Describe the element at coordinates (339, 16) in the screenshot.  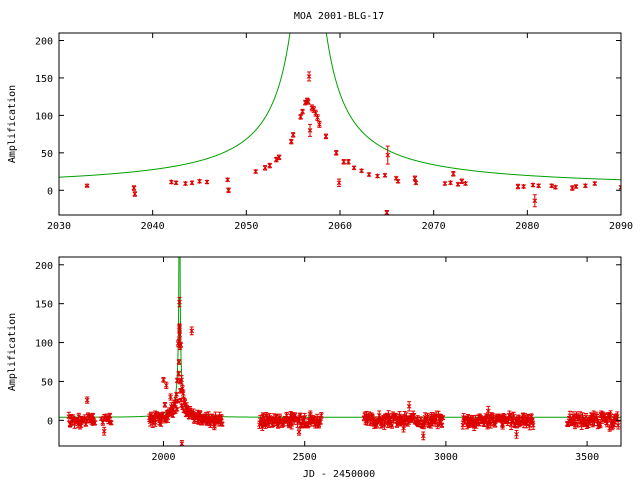
I see `chart-title: MOA 2001-BLG-17` at that location.